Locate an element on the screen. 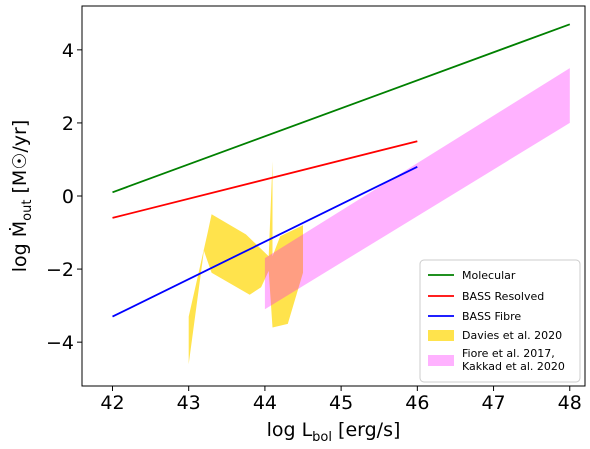 The image size is (590, 449). legend-label-line: BASS Fibre is located at coordinates (491, 316).